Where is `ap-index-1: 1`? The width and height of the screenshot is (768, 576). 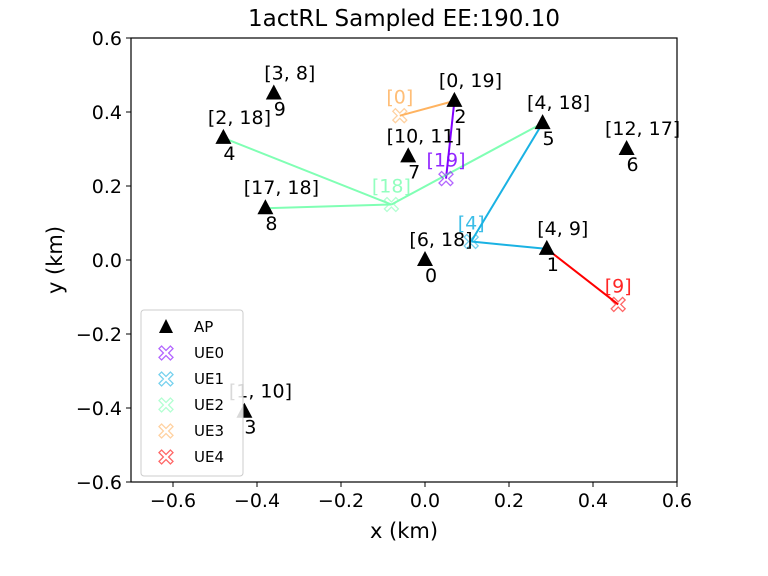
ap-index-1: 1 is located at coordinates (553, 265).